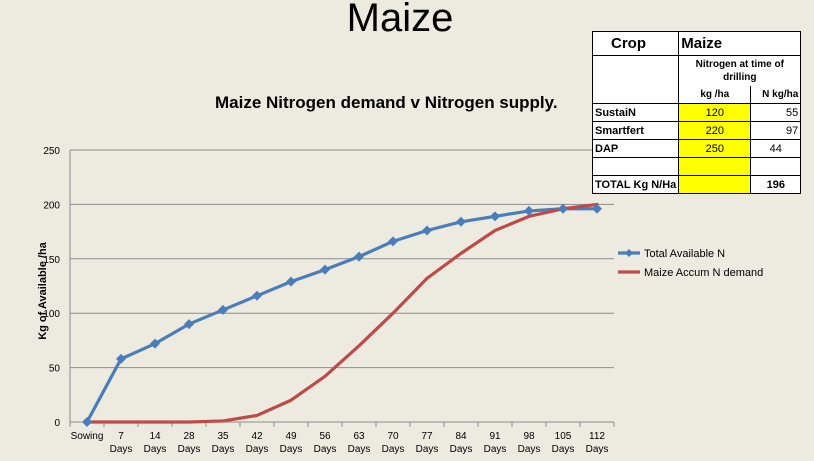 This screenshot has height=461, width=814. Describe the element at coordinates (776, 130) in the screenshot. I see `row-n: 97` at that location.